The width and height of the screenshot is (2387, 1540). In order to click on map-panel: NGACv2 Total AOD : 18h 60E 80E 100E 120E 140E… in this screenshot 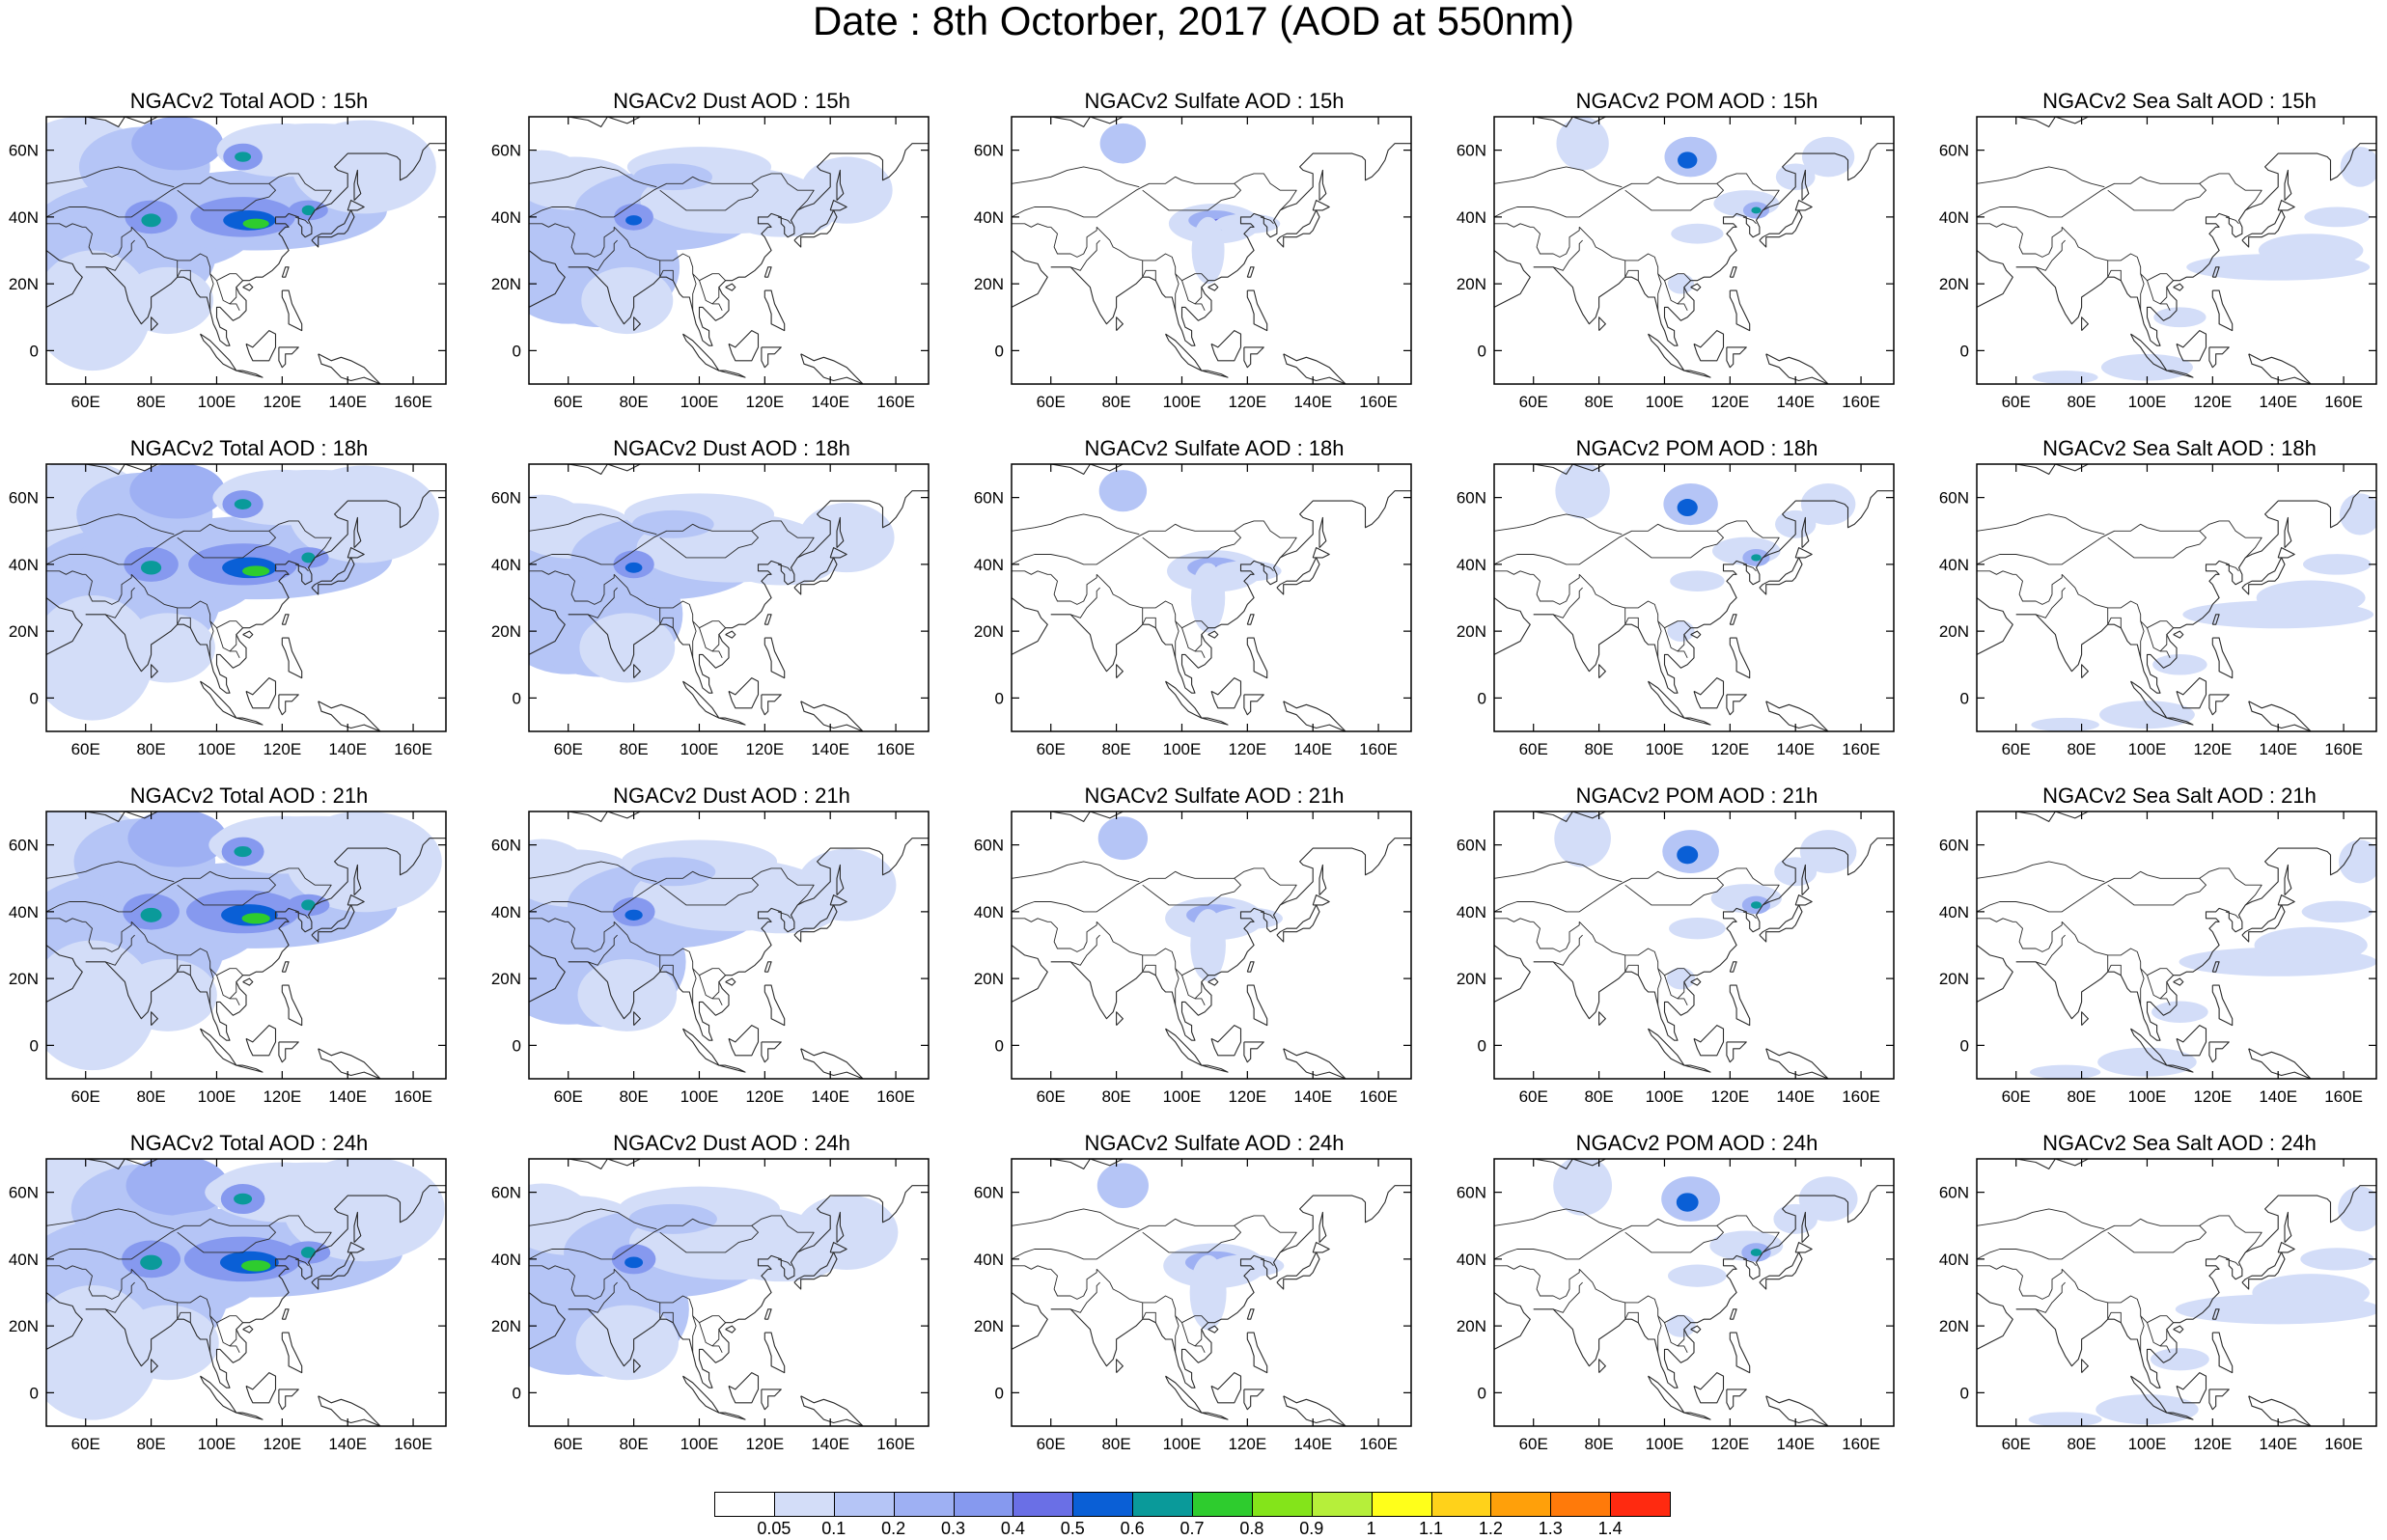, I will do `click(227, 603)`.